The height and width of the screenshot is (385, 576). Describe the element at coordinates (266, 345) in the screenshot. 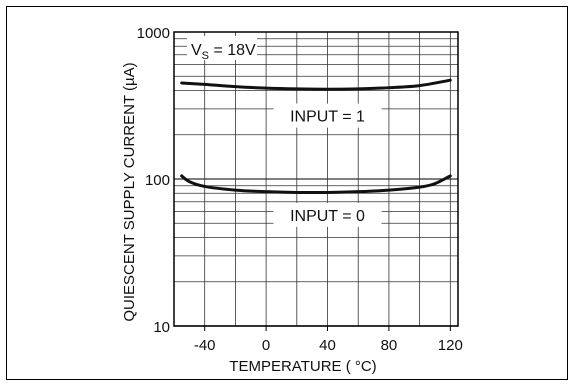

I see `x-tick-label: 0` at that location.